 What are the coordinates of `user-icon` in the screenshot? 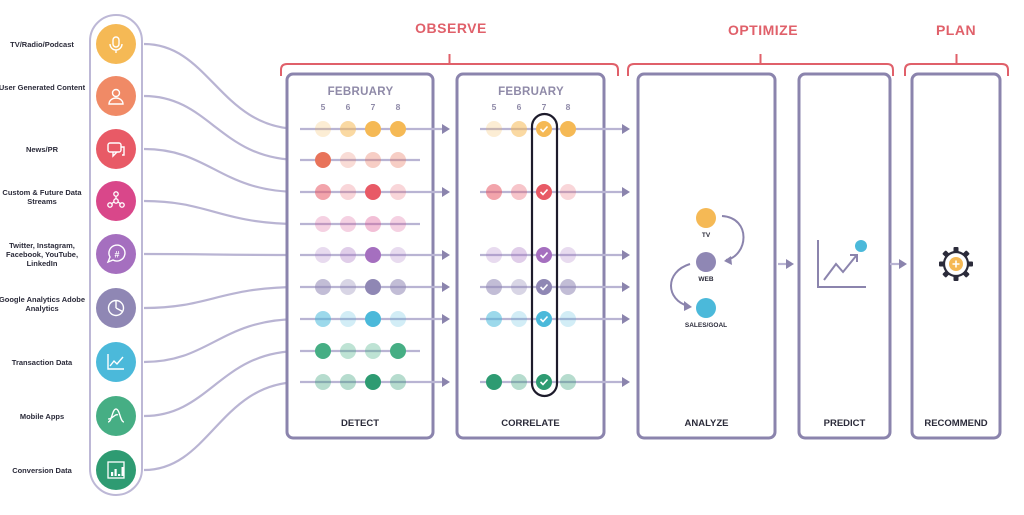 It's located at (116, 96).